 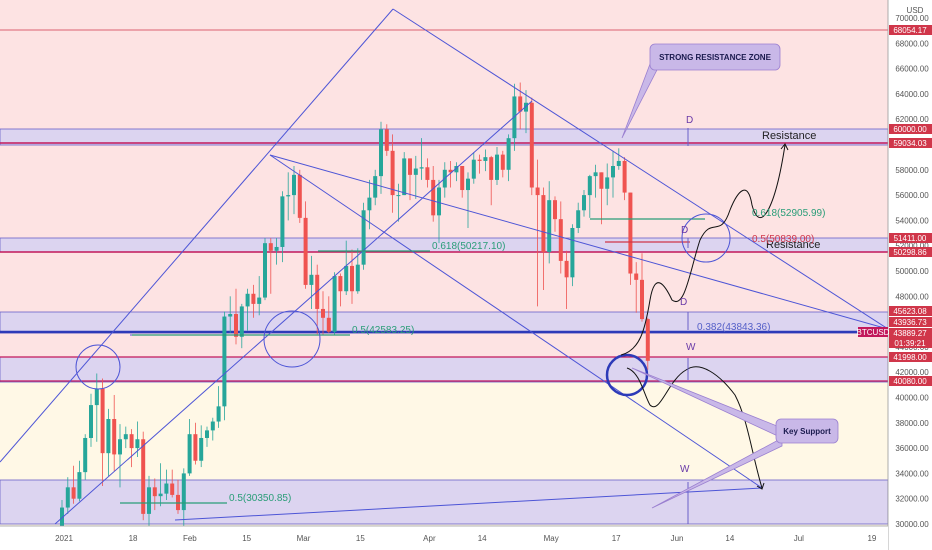 I want to click on bullish-path, so click(x=703, y=250).